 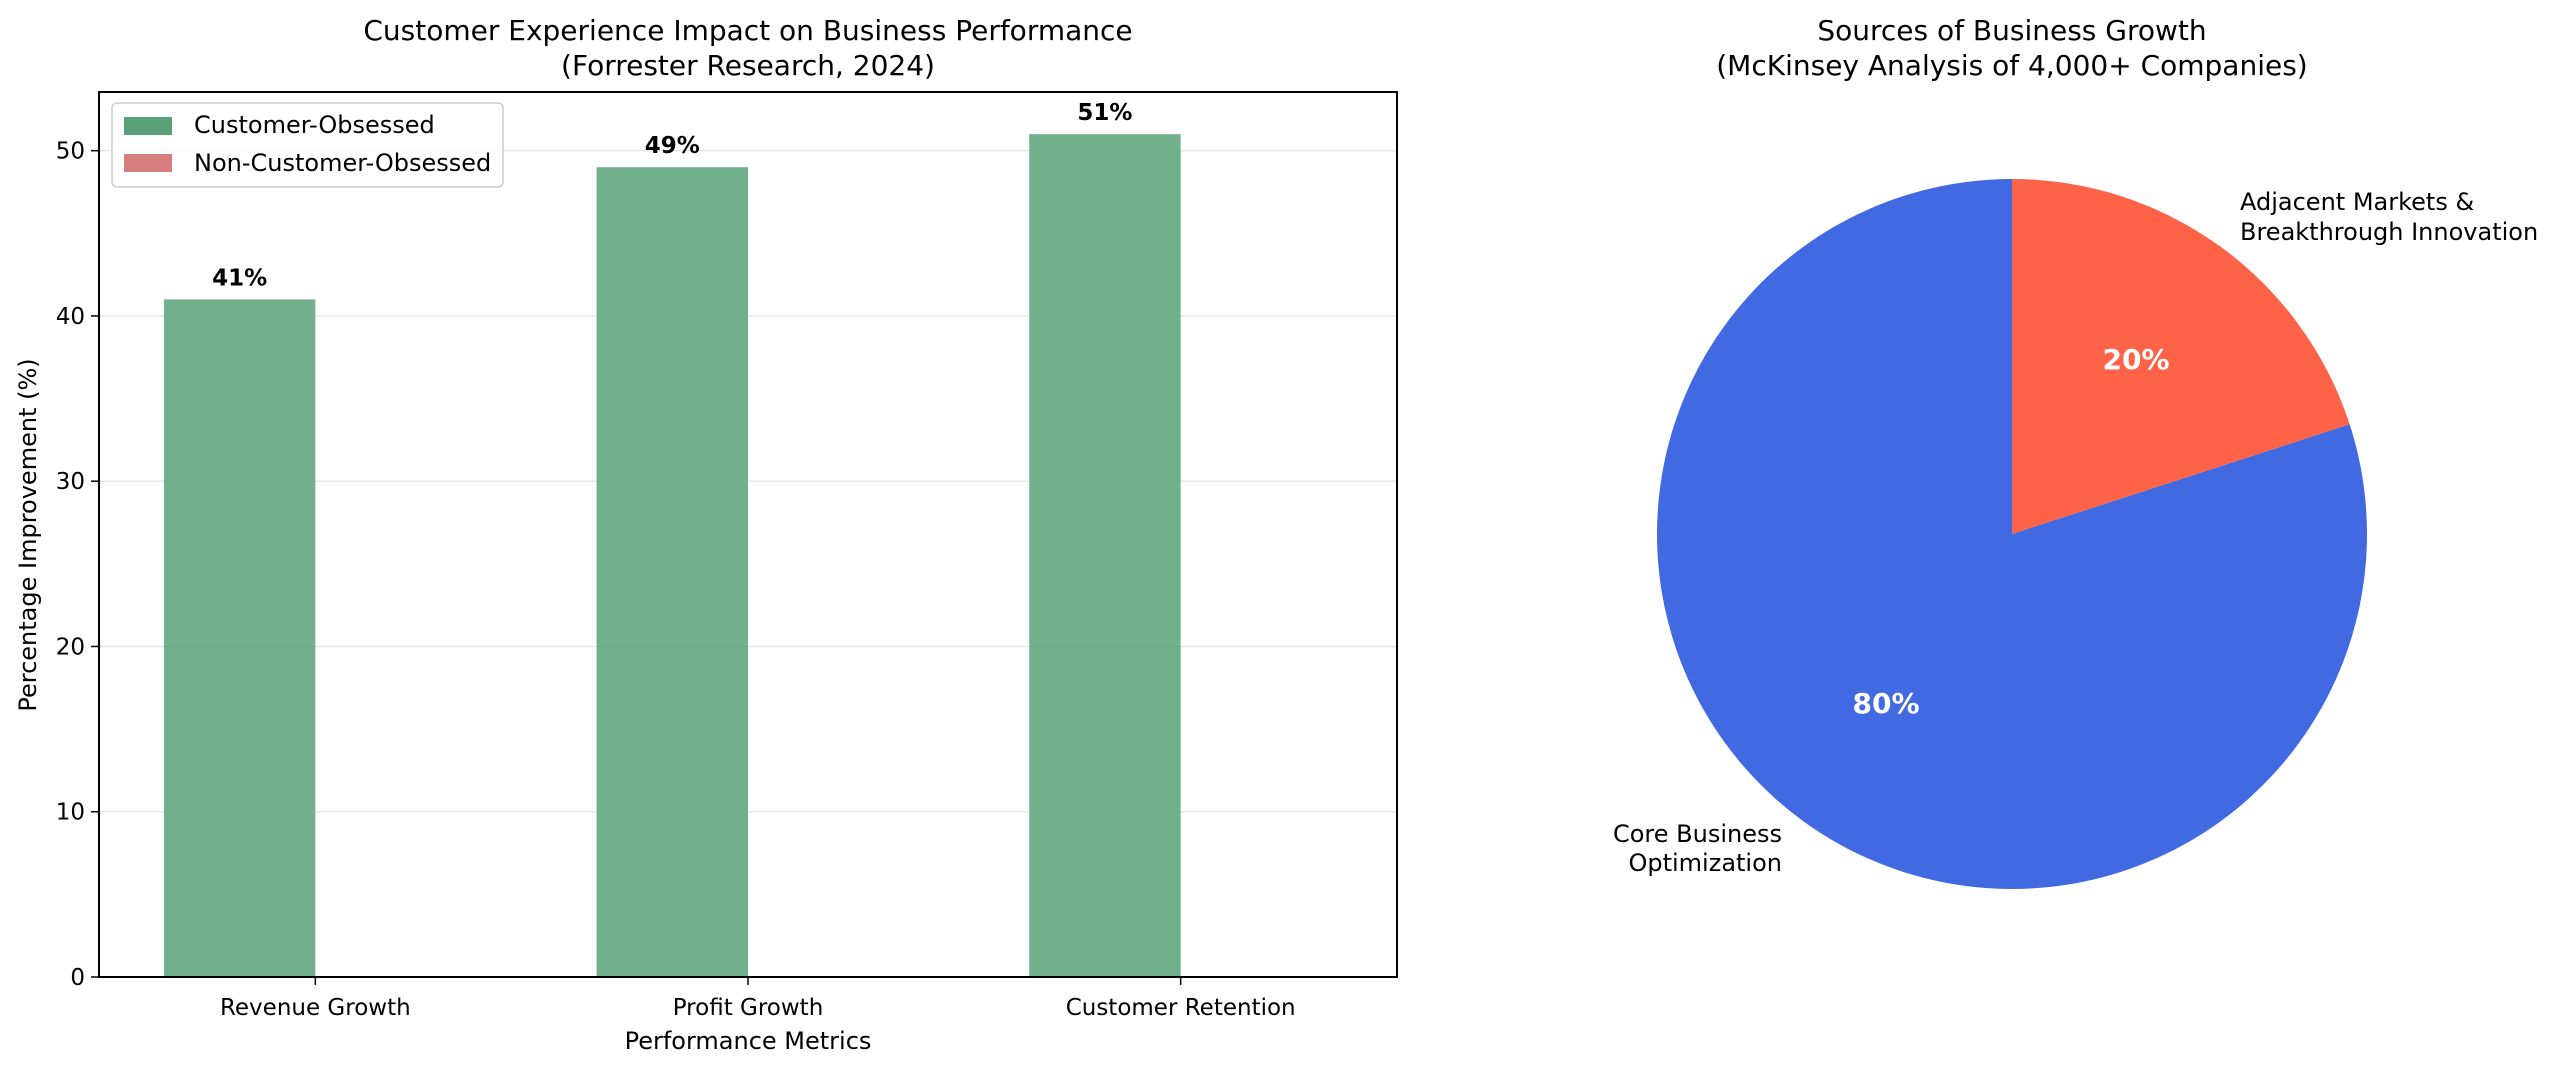 What do you see at coordinates (314, 125) in the screenshot?
I see `legend-entry-customer-obsessed: Customer-Obsessed` at bounding box center [314, 125].